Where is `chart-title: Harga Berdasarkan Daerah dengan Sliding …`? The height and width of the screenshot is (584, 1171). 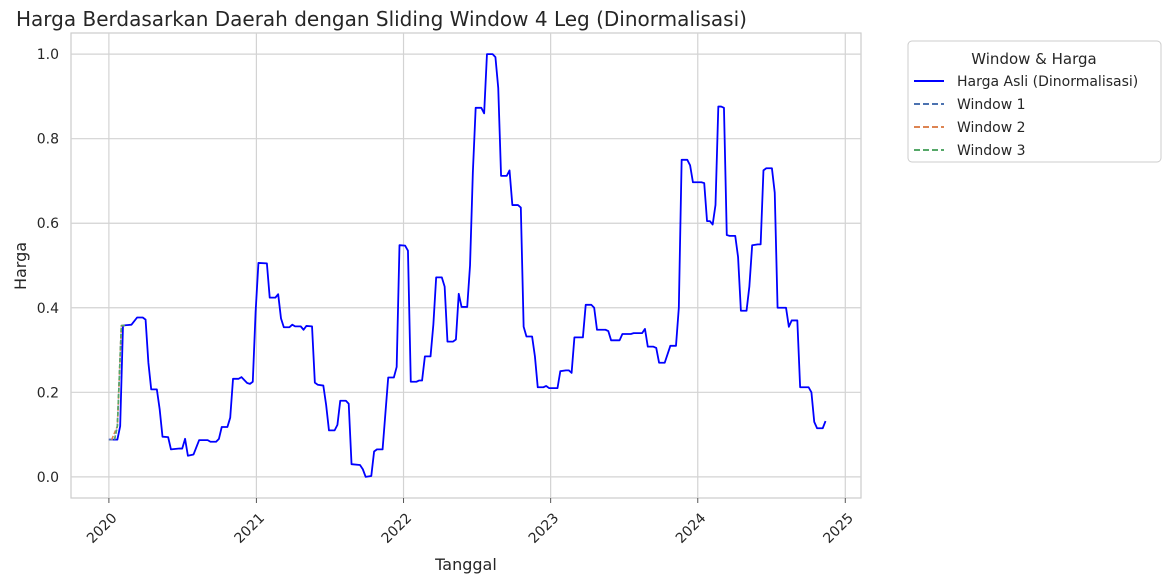
chart-title: Harga Berdasarkan Daerah dengan Sliding … is located at coordinates (381, 19).